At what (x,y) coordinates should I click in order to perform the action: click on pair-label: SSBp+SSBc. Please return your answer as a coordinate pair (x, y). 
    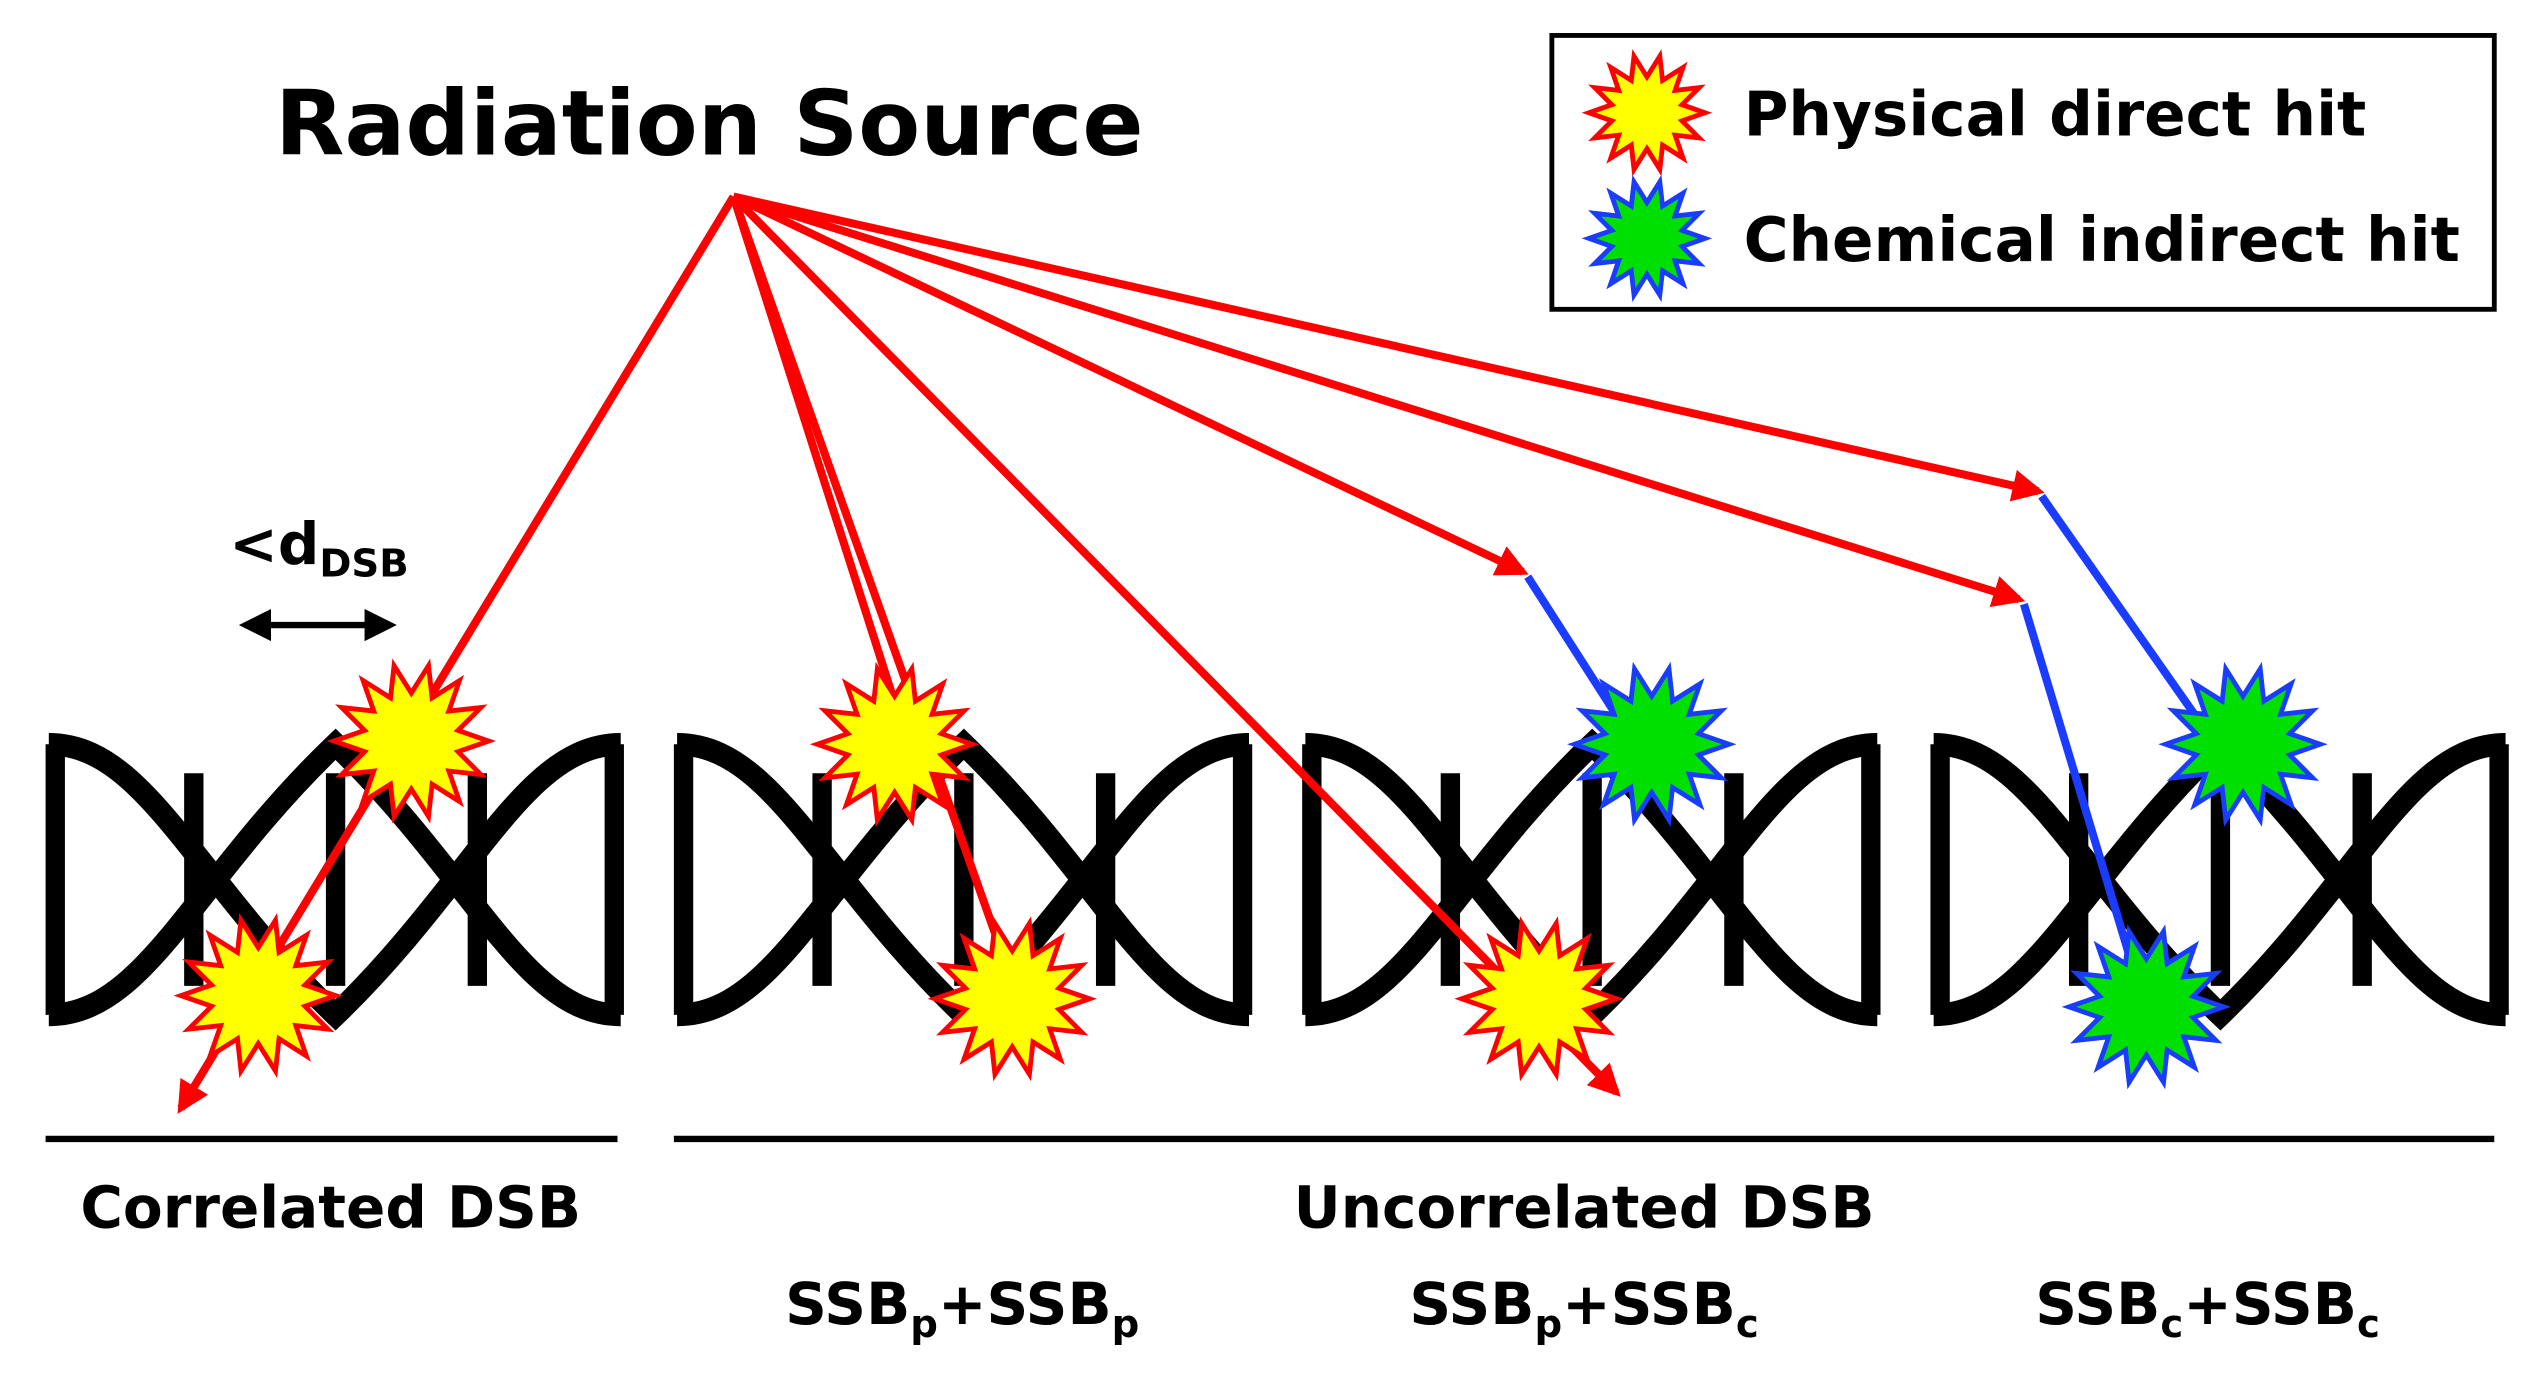
    Looking at the image, I should click on (1583, 1308).